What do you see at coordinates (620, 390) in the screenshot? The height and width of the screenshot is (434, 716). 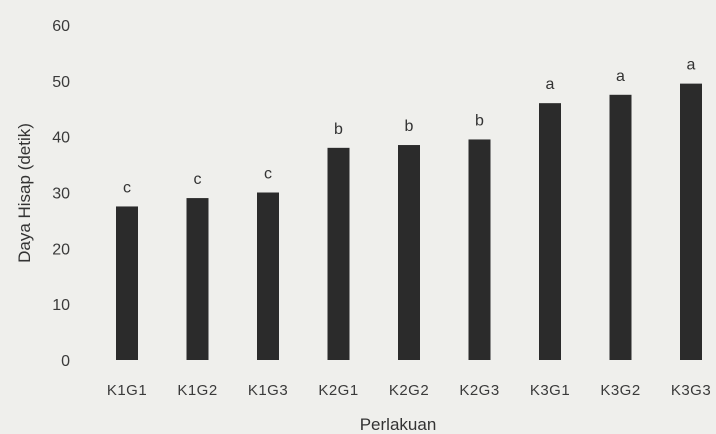 I see `x-tick-label: K3G2` at bounding box center [620, 390].